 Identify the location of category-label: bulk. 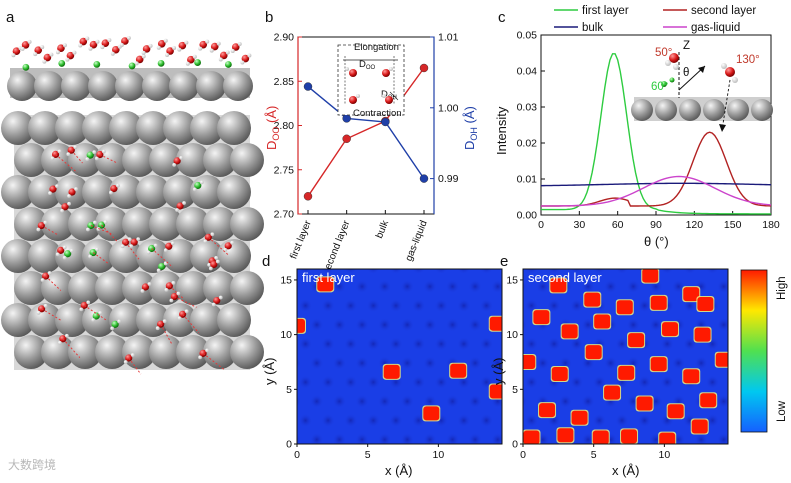
(382, 229).